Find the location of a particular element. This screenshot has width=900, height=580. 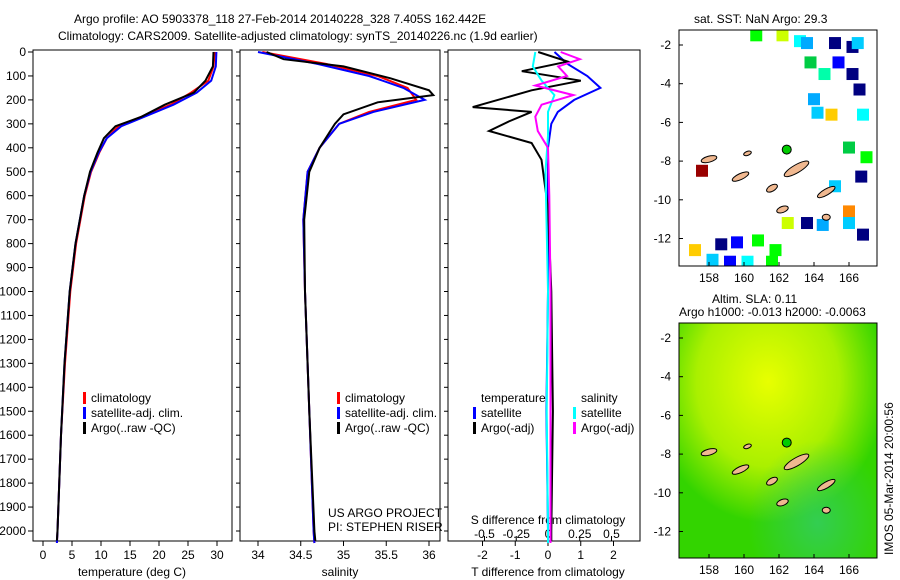

s-tick-label: 0.25 is located at coordinates (580, 534).